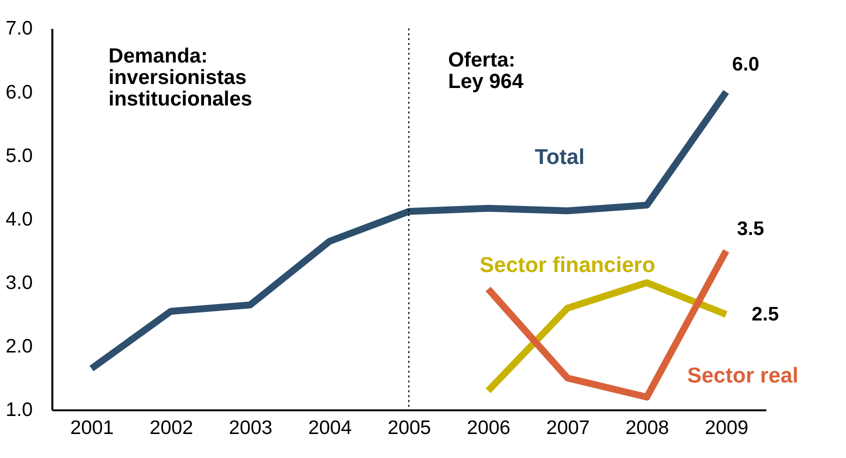  What do you see at coordinates (568, 264) in the screenshot?
I see `series-label: Sector financiero` at bounding box center [568, 264].